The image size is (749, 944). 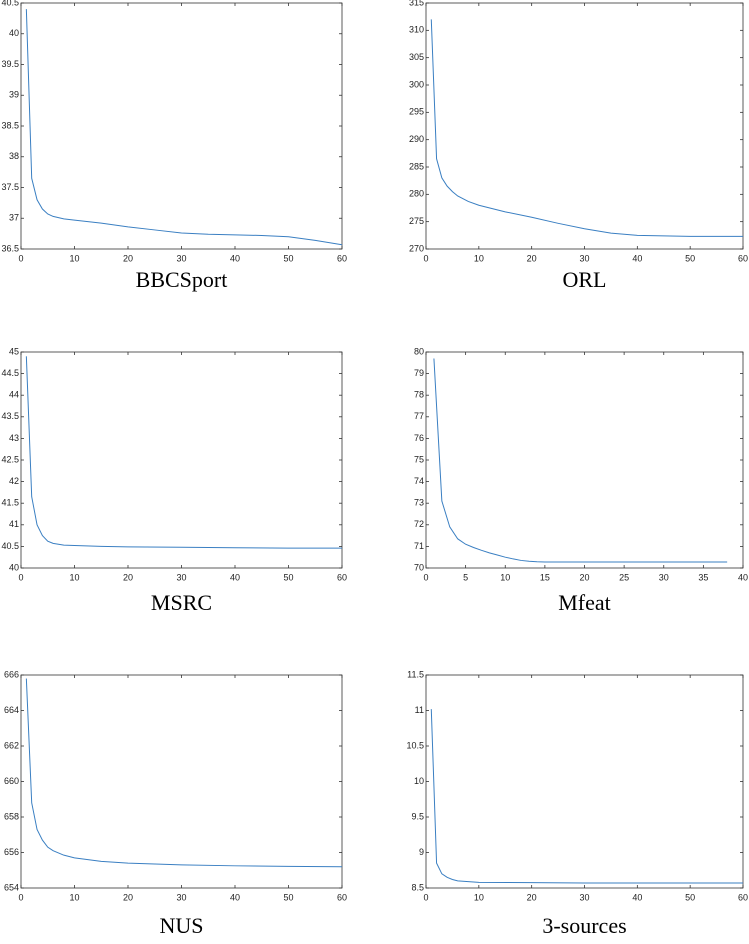 What do you see at coordinates (703, 577) in the screenshot?
I see `x-tick-label: 35` at bounding box center [703, 577].